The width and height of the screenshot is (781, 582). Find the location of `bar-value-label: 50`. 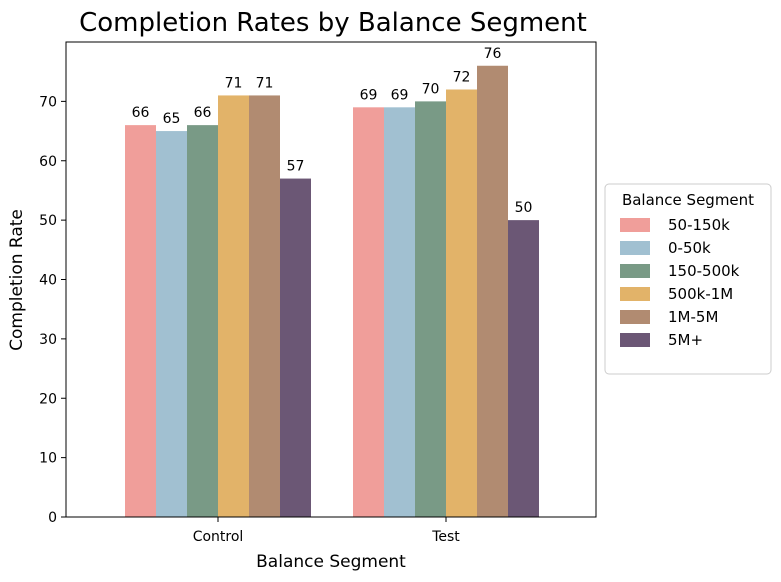

bar-value-label: 50 is located at coordinates (524, 208).